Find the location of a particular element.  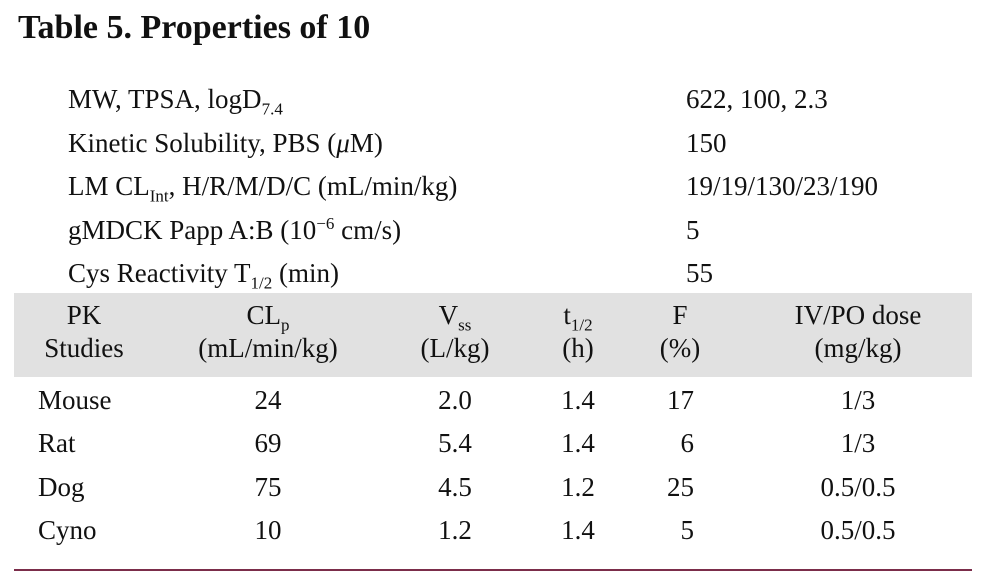

text: gMDCK Papp A:B (10 is located at coordinates (192, 229).